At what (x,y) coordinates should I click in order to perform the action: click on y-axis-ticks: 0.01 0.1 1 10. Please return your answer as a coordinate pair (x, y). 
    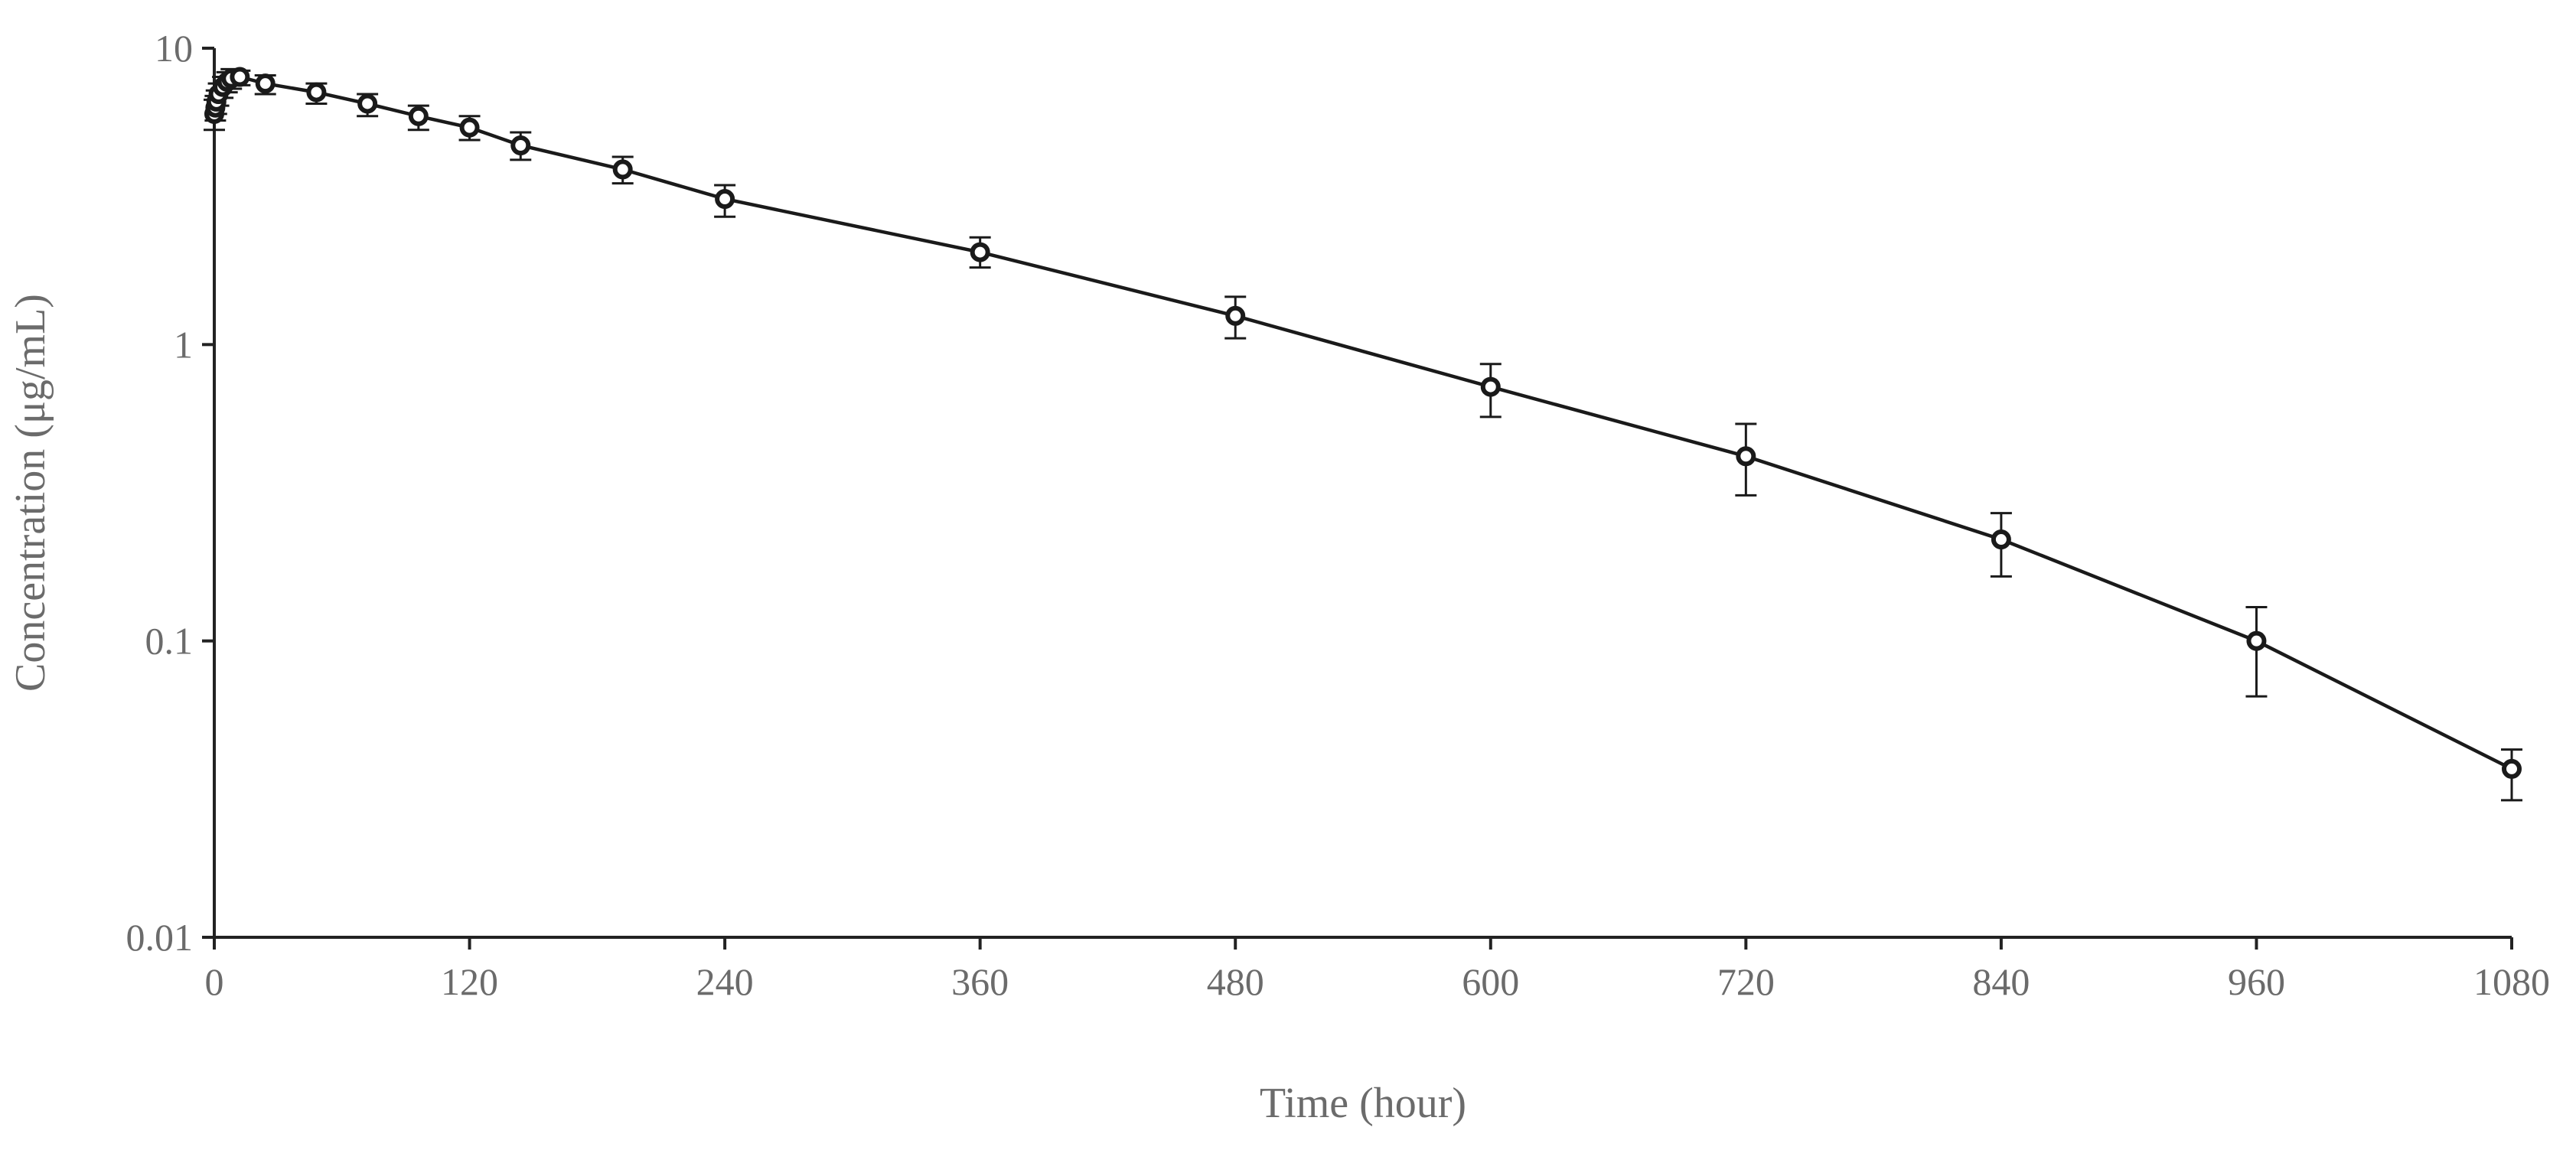
    Looking at the image, I should click on (170, 493).